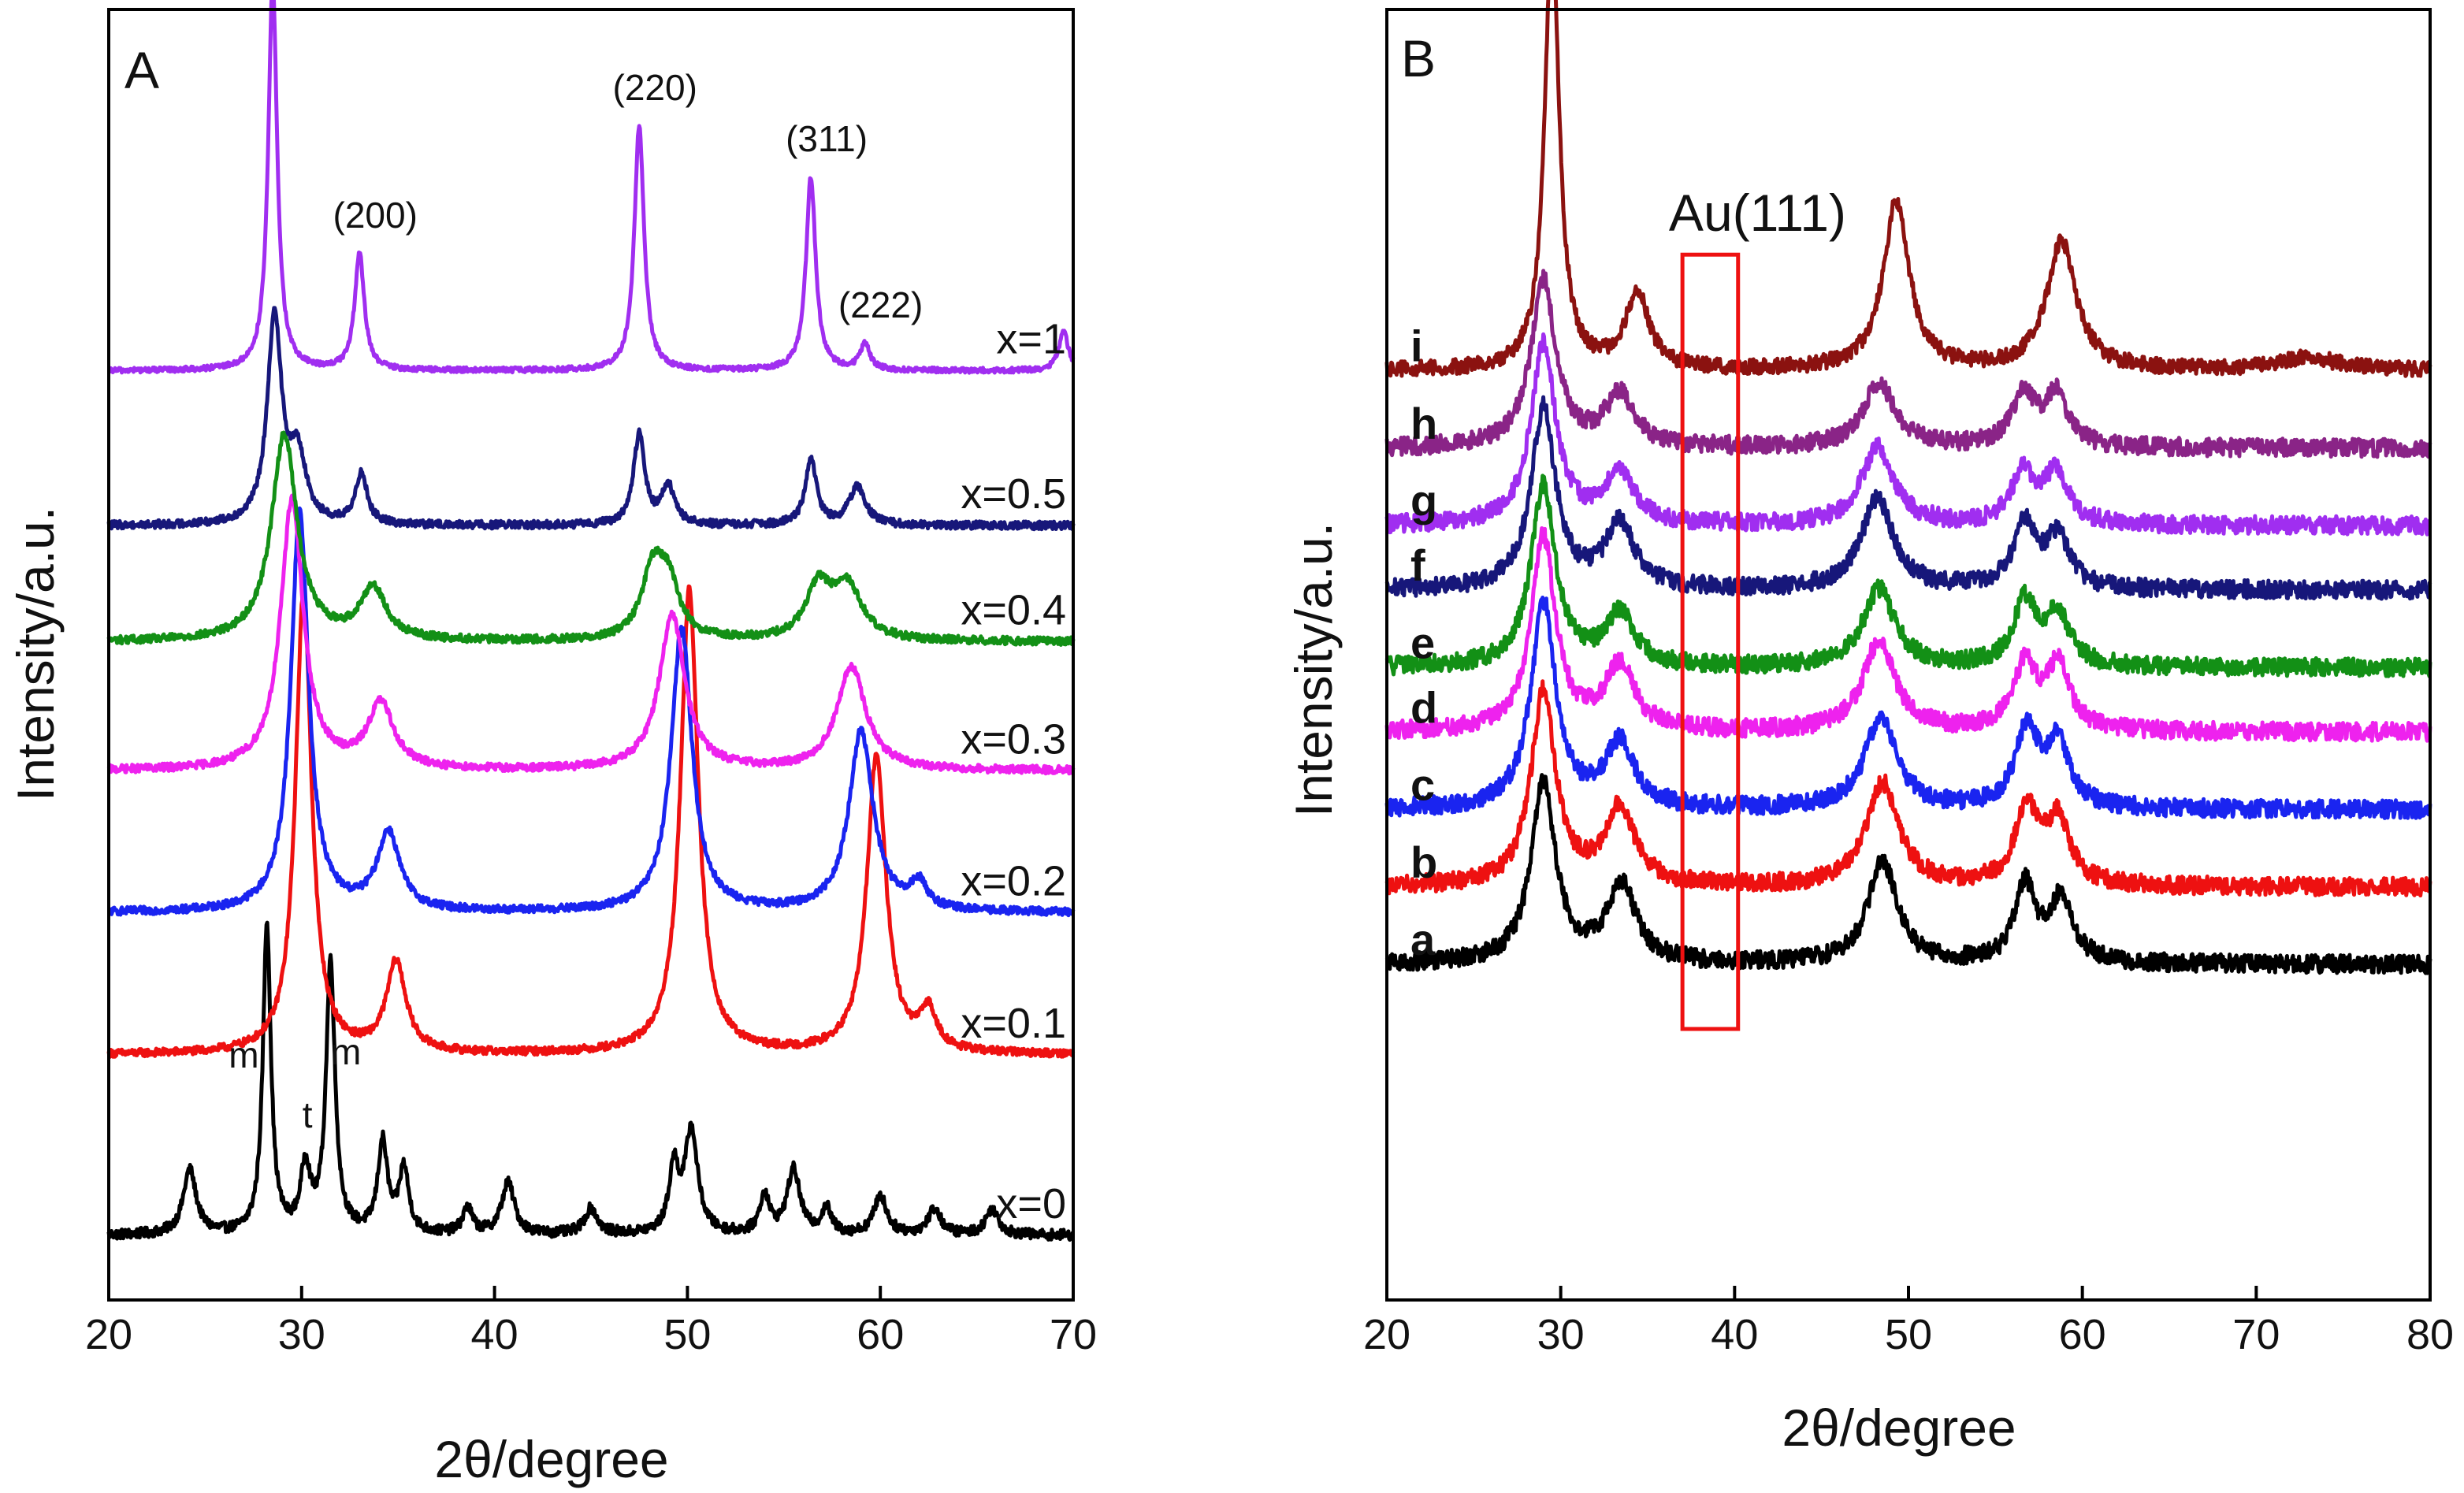 The width and height of the screenshot is (2464, 1493). What do you see at coordinates (1908, 576) in the screenshot?
I see `series-trace-e` at bounding box center [1908, 576].